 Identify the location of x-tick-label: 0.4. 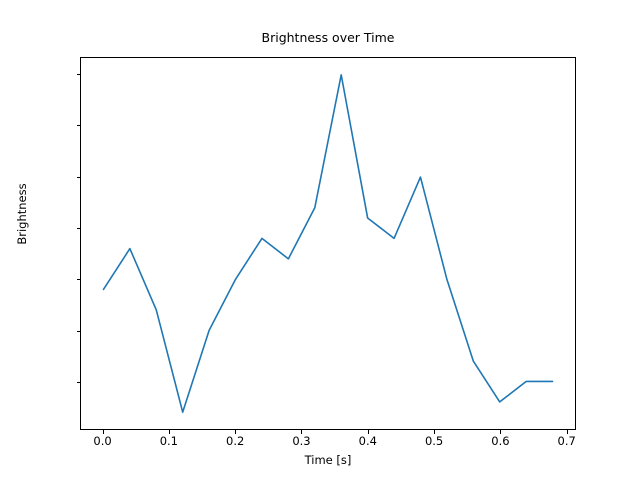
(367, 441).